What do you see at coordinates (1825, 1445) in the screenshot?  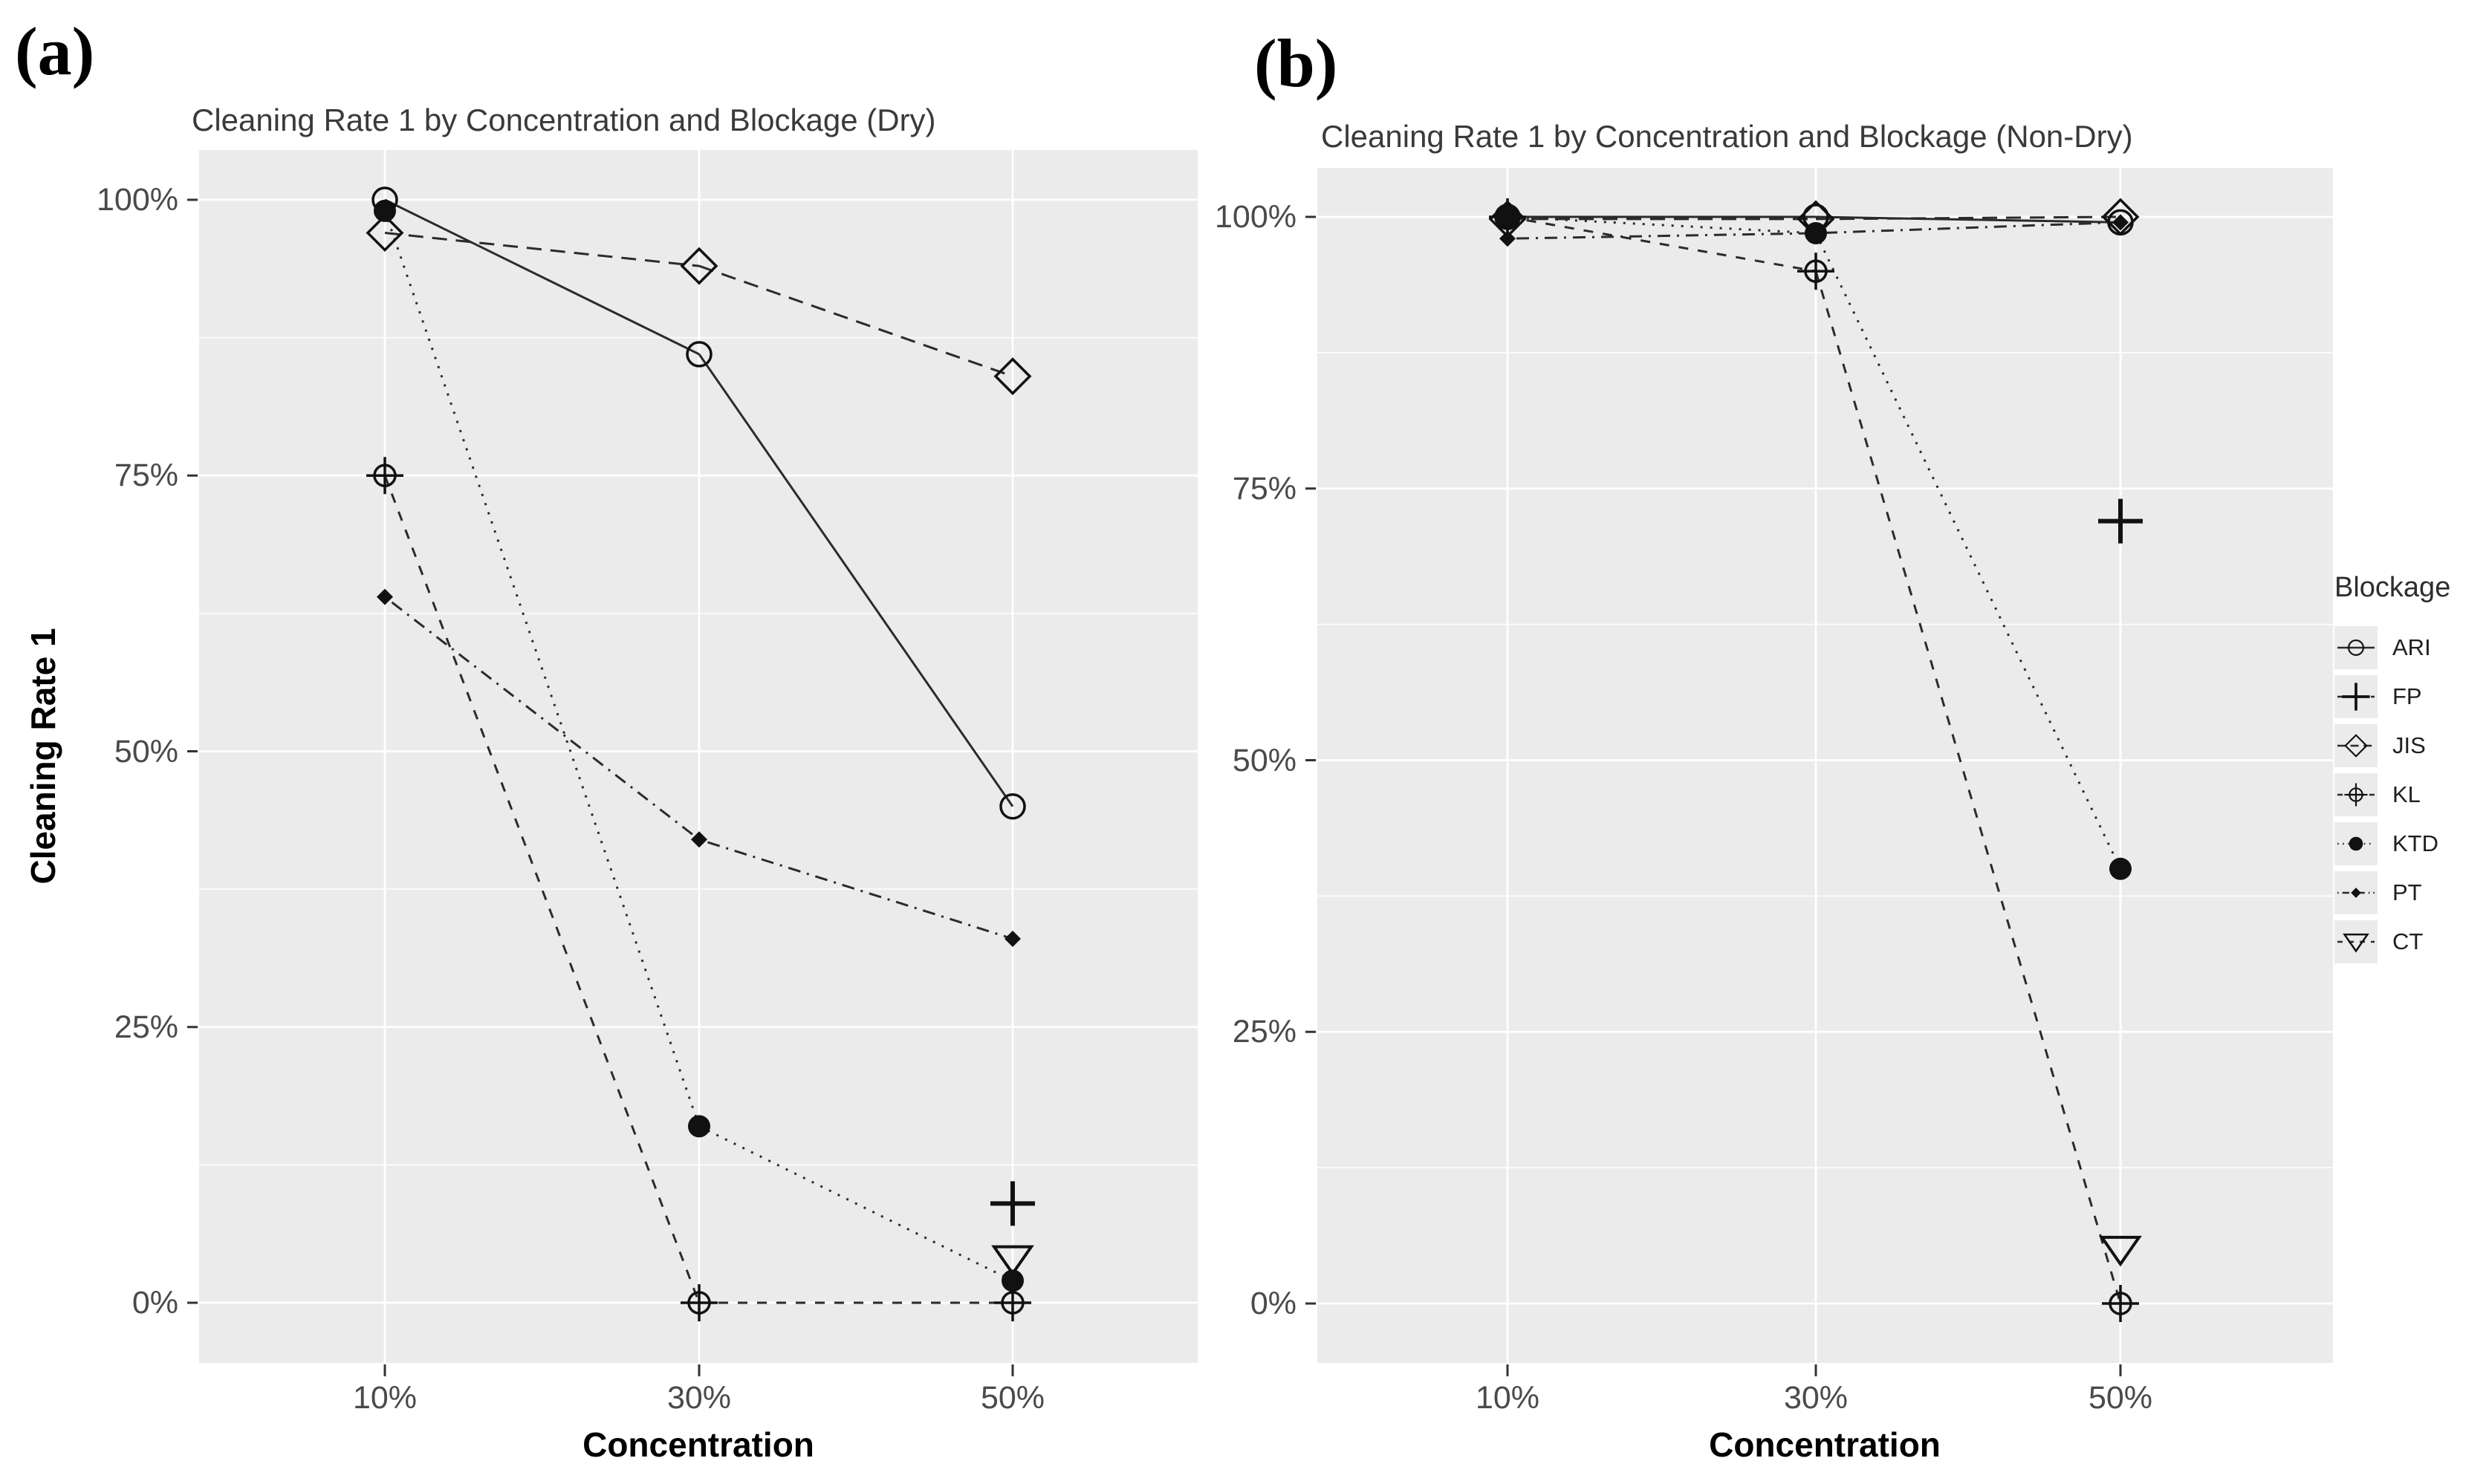 I see `x-axis-title-b: Concentration` at bounding box center [1825, 1445].